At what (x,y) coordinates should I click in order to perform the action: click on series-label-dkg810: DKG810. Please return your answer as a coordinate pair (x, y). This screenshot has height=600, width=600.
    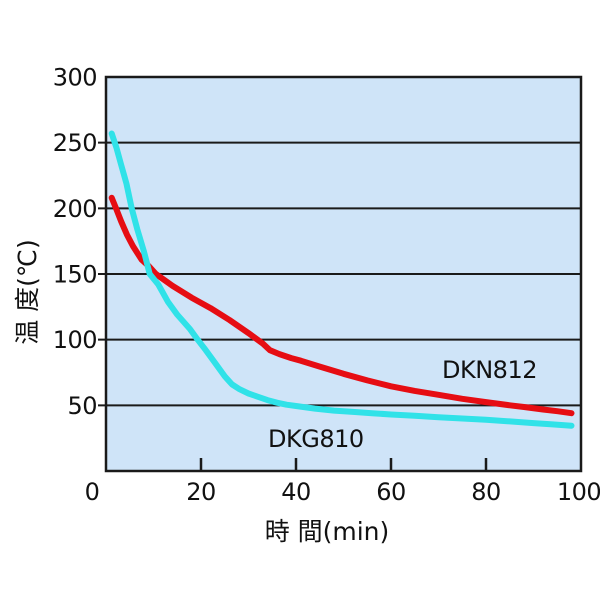
    Looking at the image, I should click on (316, 439).